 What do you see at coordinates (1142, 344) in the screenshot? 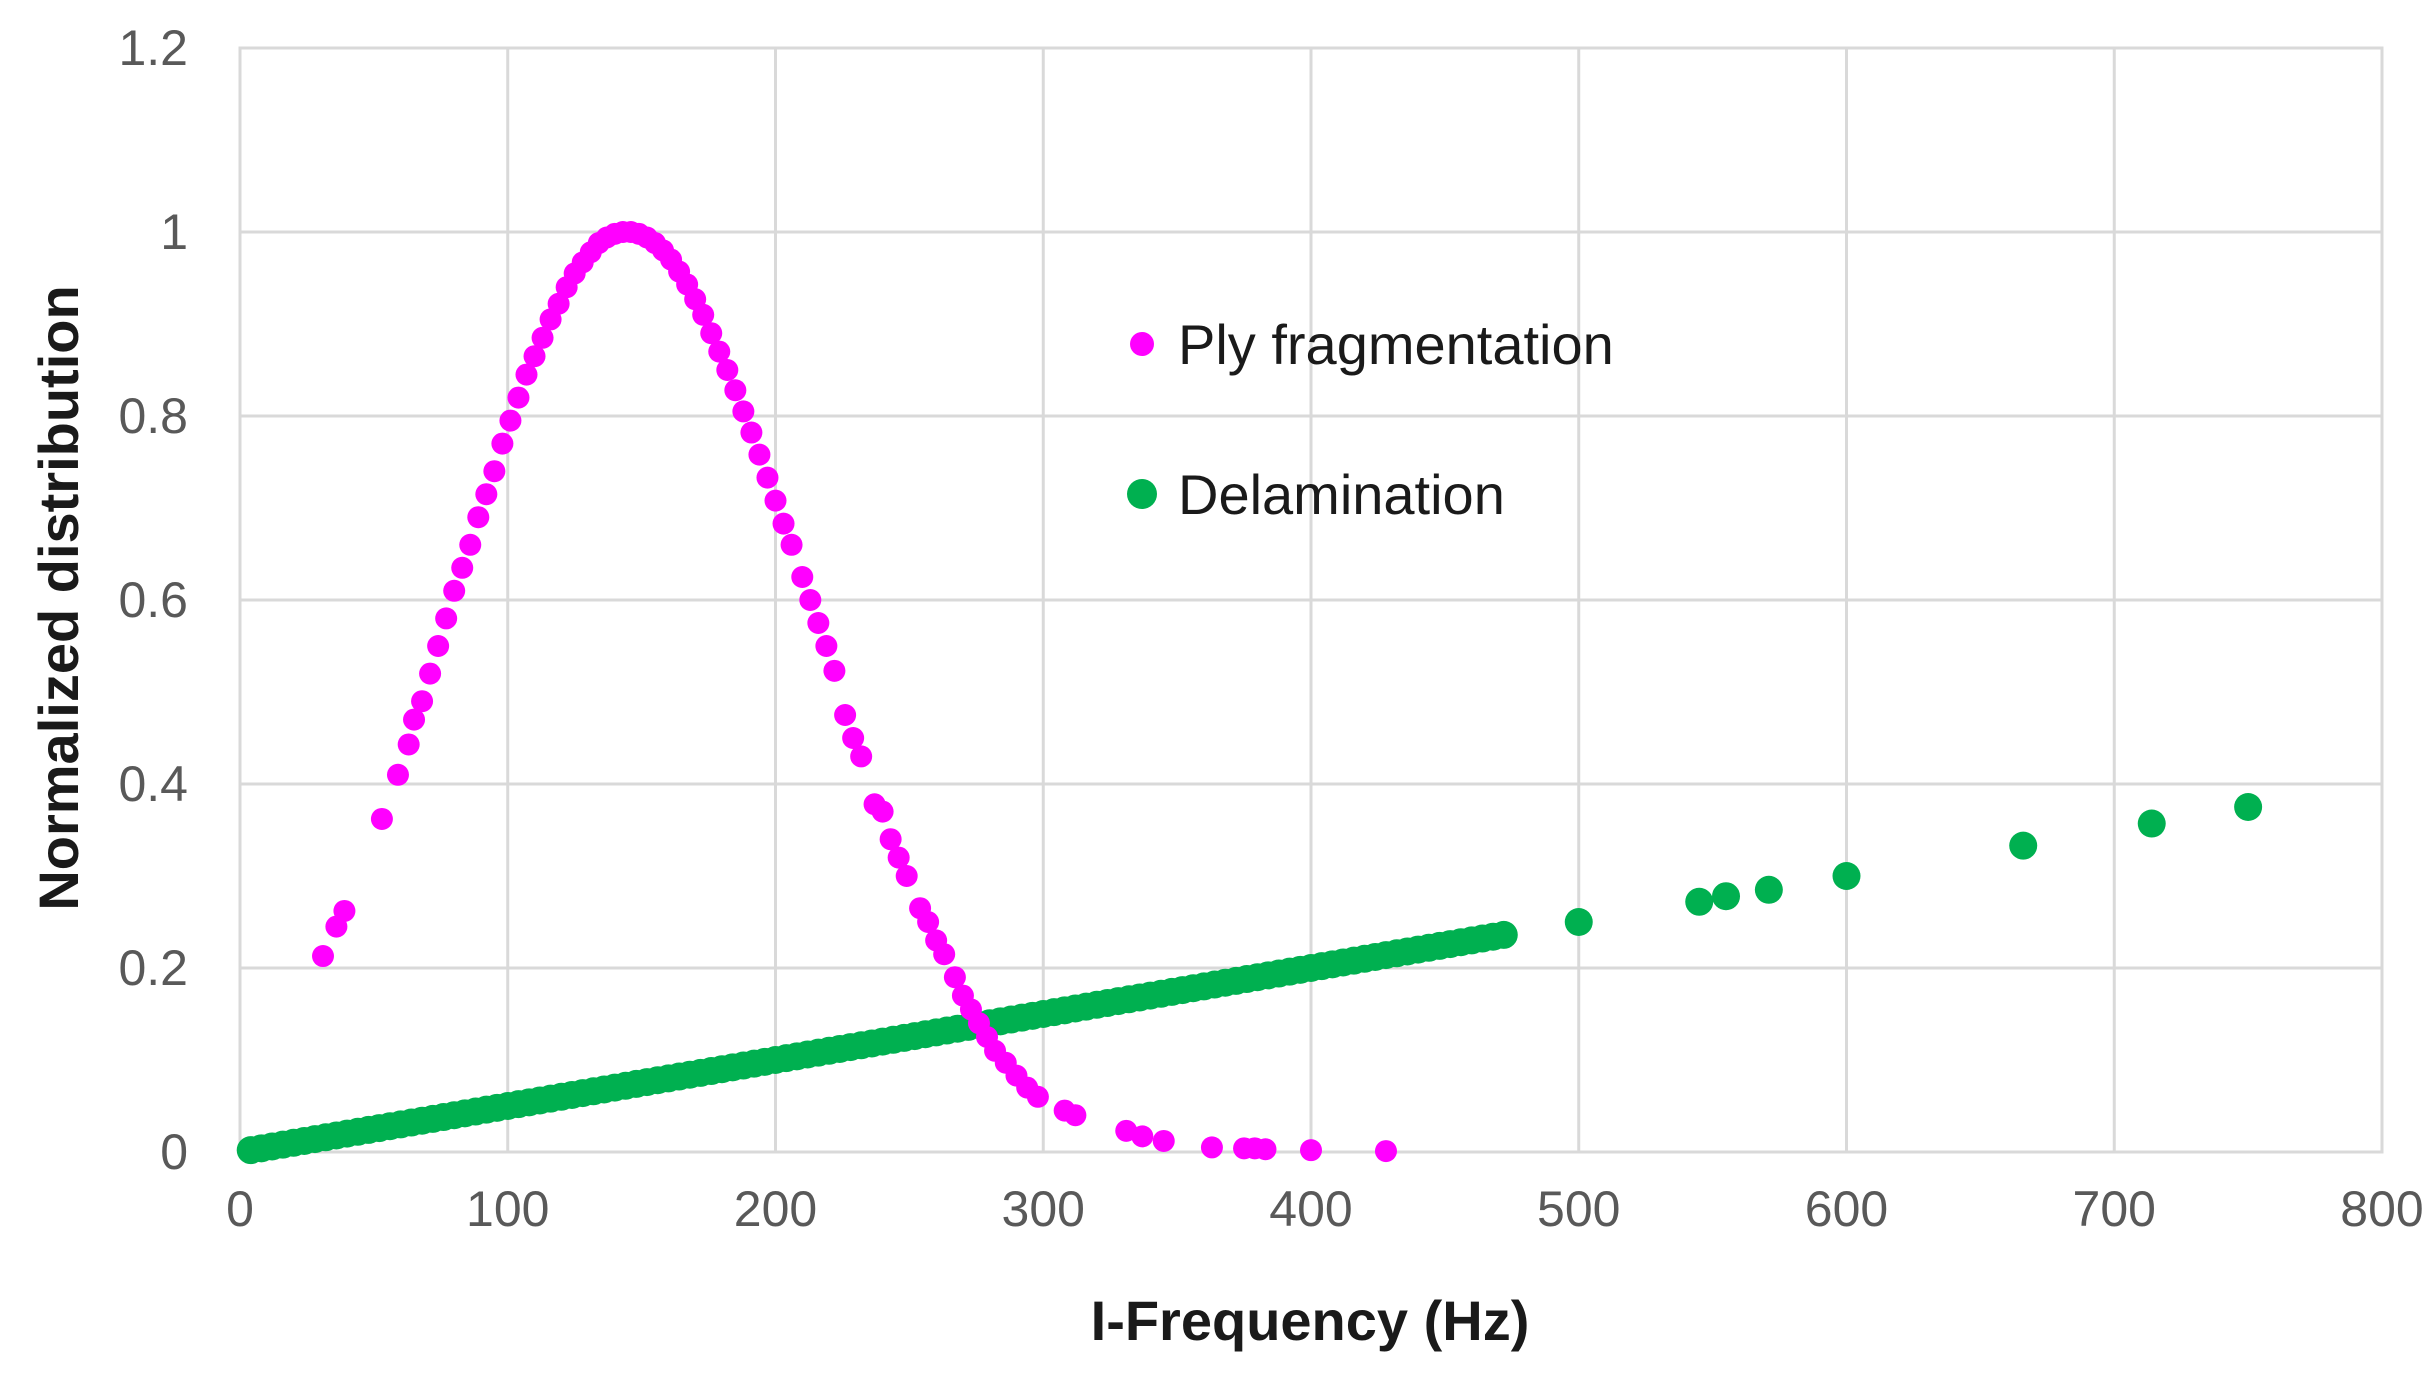
I see `legend-marker-ply-fragmentation` at bounding box center [1142, 344].